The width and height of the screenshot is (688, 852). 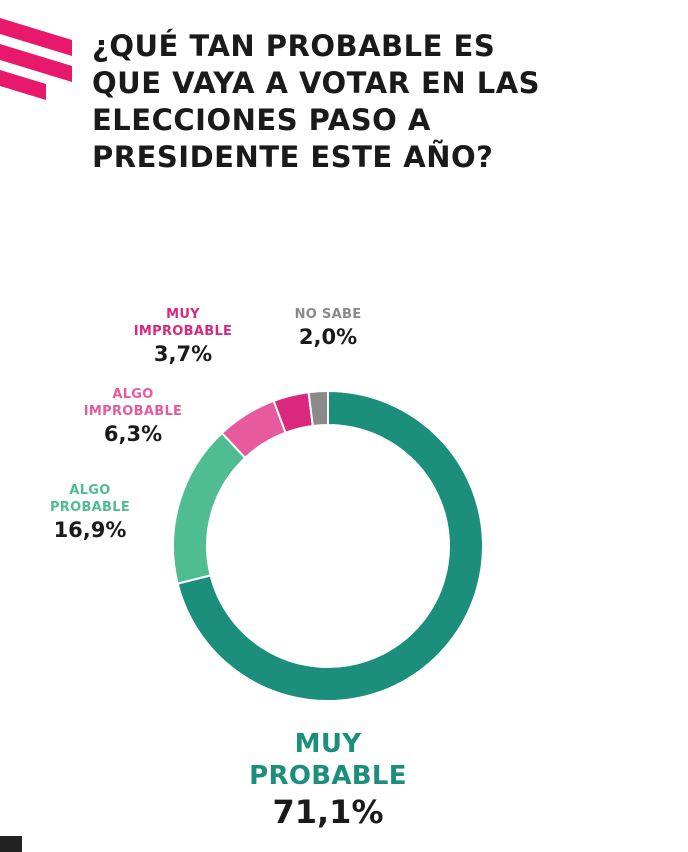 What do you see at coordinates (183, 354) in the screenshot?
I see `slice-value: 3,7%` at bounding box center [183, 354].